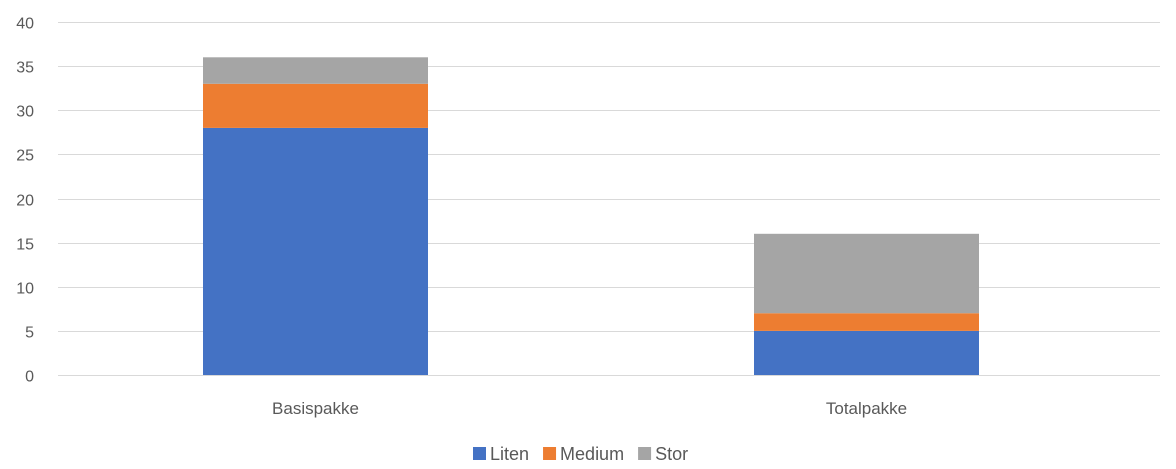 The image size is (1176, 469). Describe the element at coordinates (25, 68) in the screenshot. I see `y-tick-label: 35` at that location.